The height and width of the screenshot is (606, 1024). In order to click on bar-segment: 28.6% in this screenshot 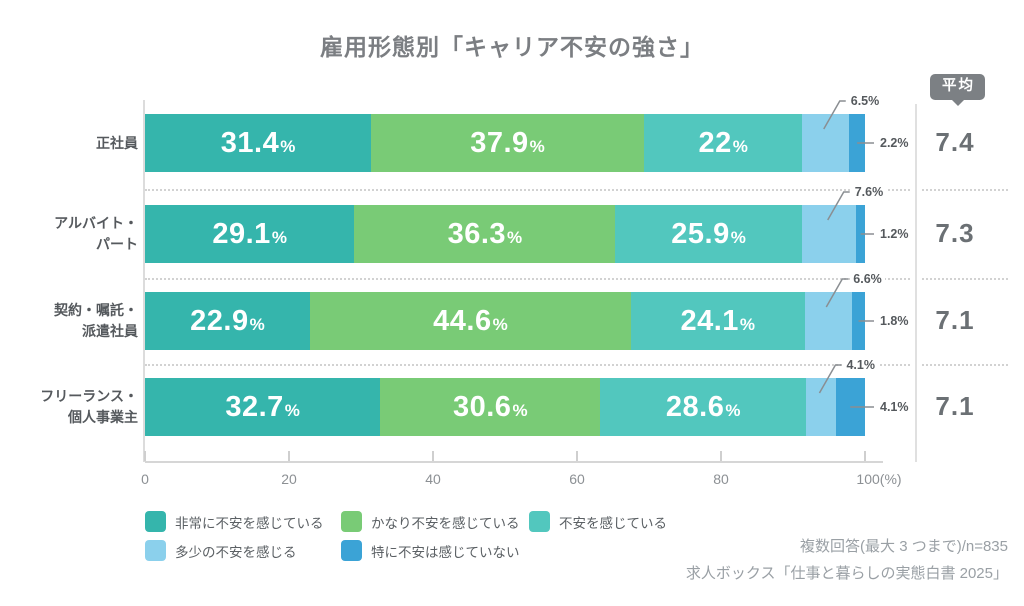, I will do `click(703, 407)`.